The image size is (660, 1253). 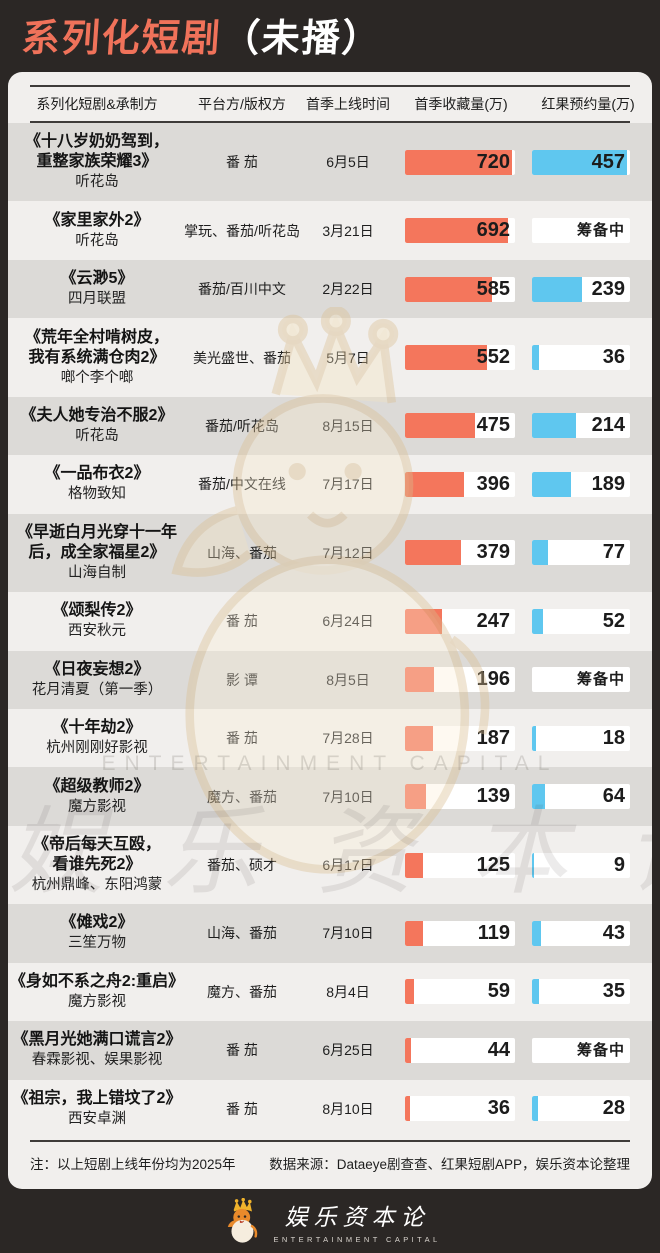 I want to click on collection-bar-track: 585, so click(x=460, y=289).